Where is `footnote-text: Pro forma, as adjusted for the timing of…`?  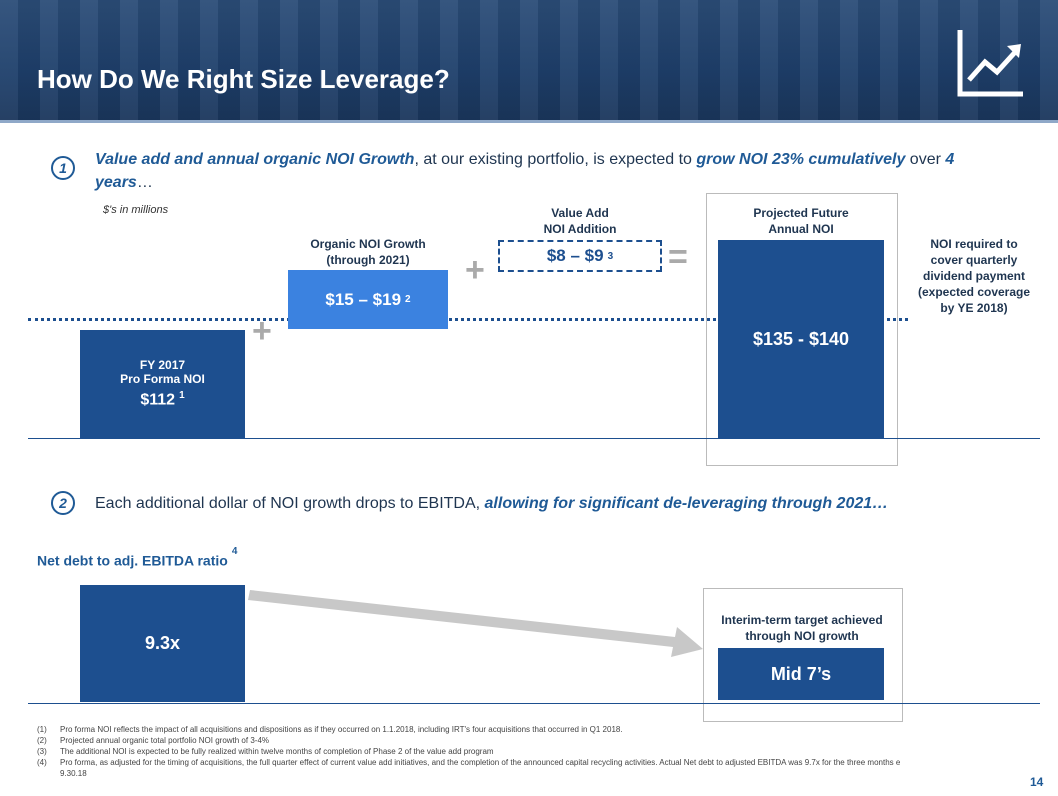
footnote-text: Pro forma, as adjusted for the timing of… is located at coordinates (480, 762).